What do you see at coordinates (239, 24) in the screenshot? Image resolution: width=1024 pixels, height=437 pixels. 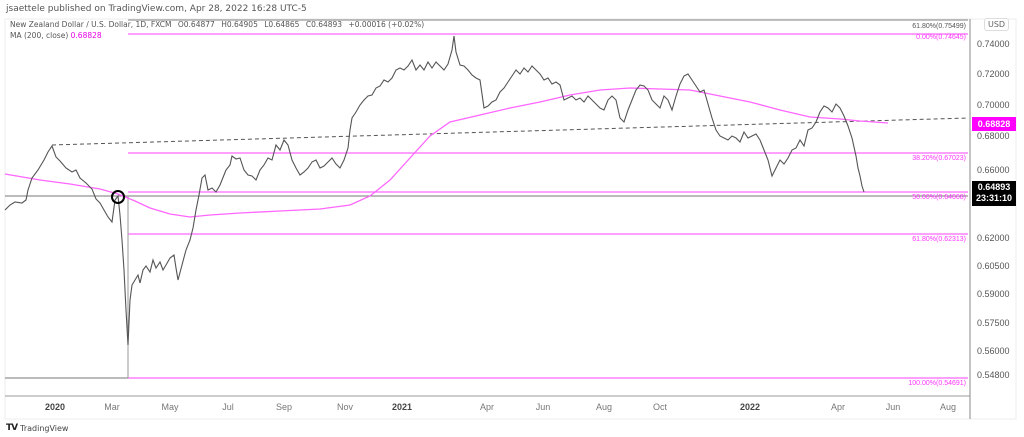 I see `high-value: H0.64905` at bounding box center [239, 24].